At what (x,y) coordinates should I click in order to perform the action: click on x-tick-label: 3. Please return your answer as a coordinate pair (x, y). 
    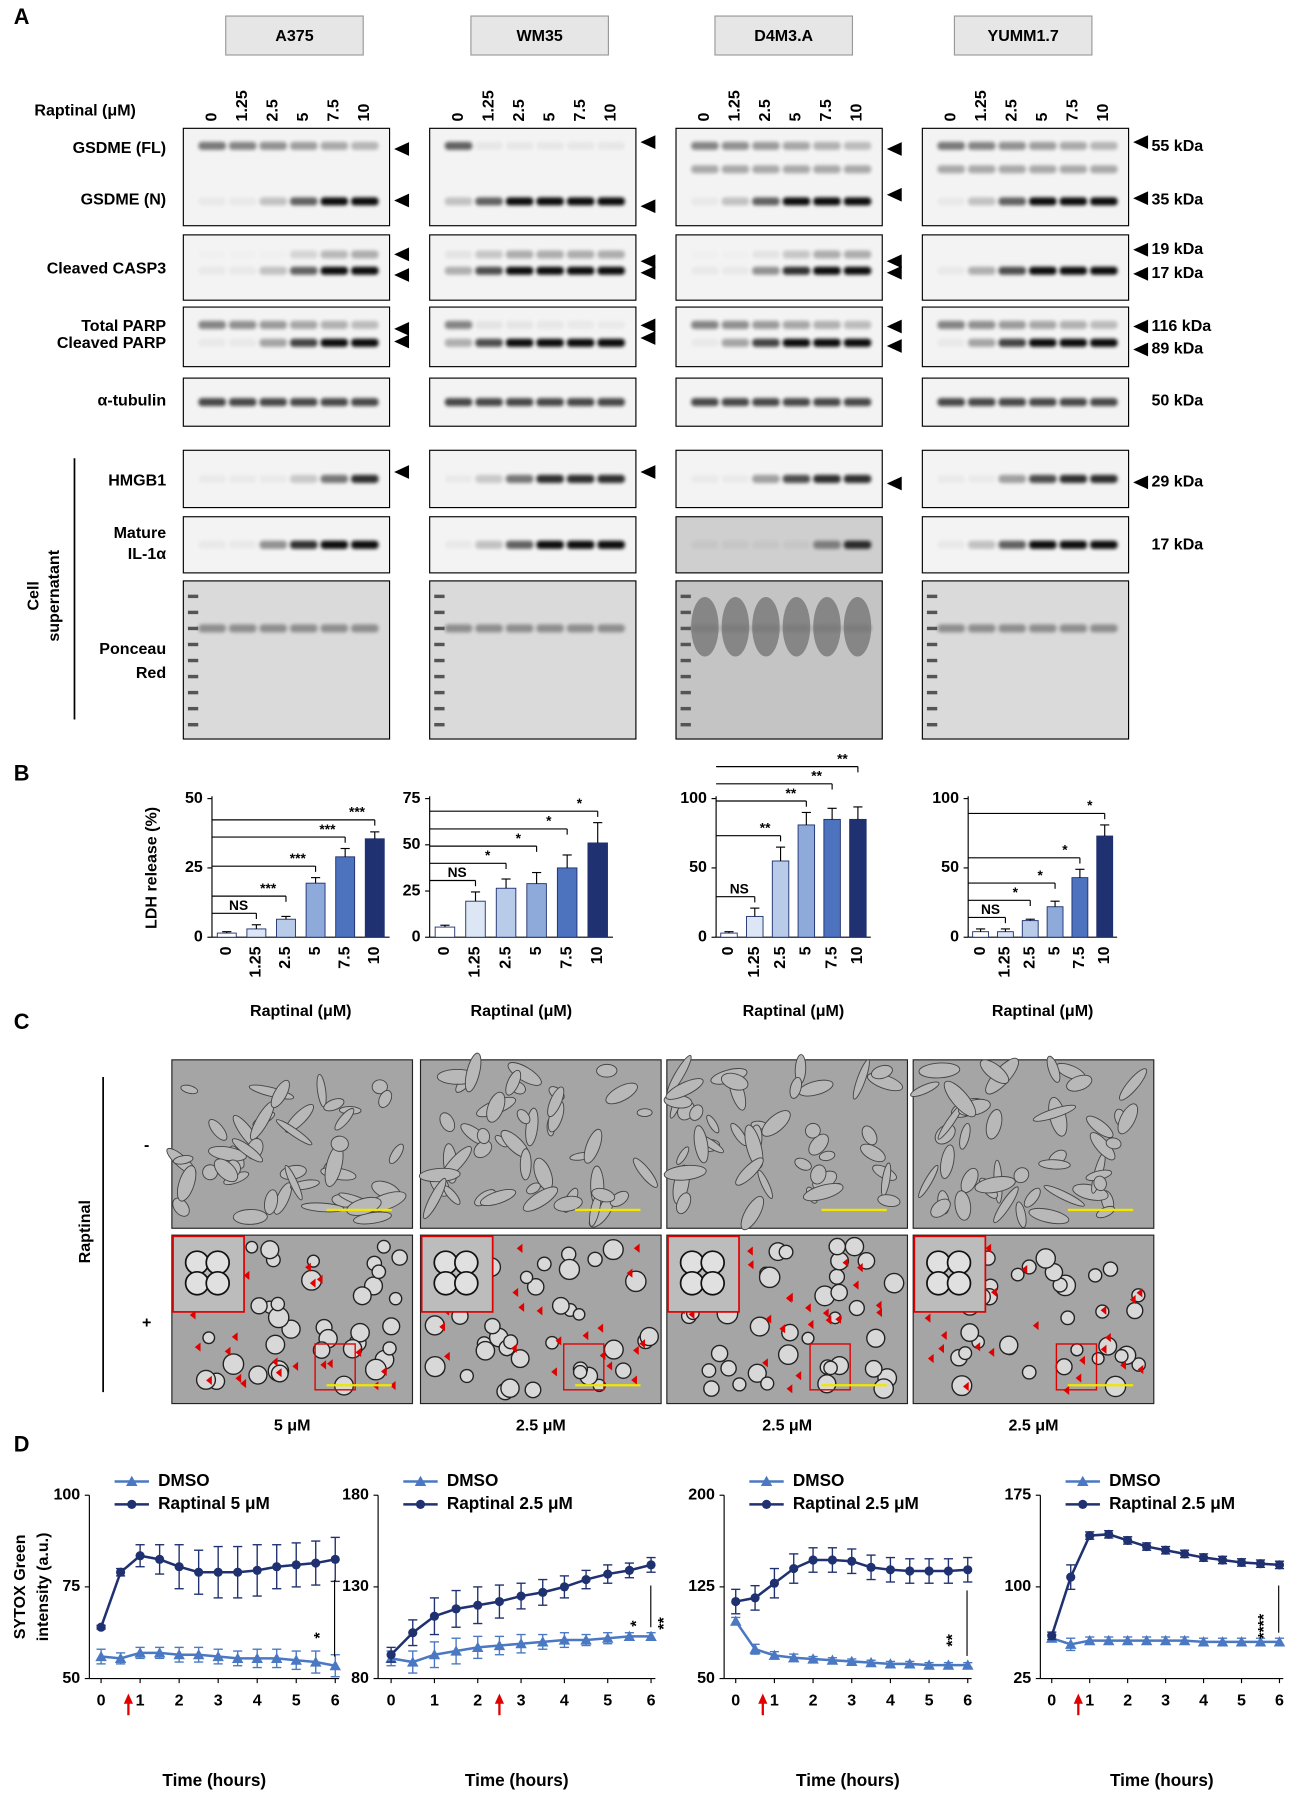
    Looking at the image, I should click on (521, 1701).